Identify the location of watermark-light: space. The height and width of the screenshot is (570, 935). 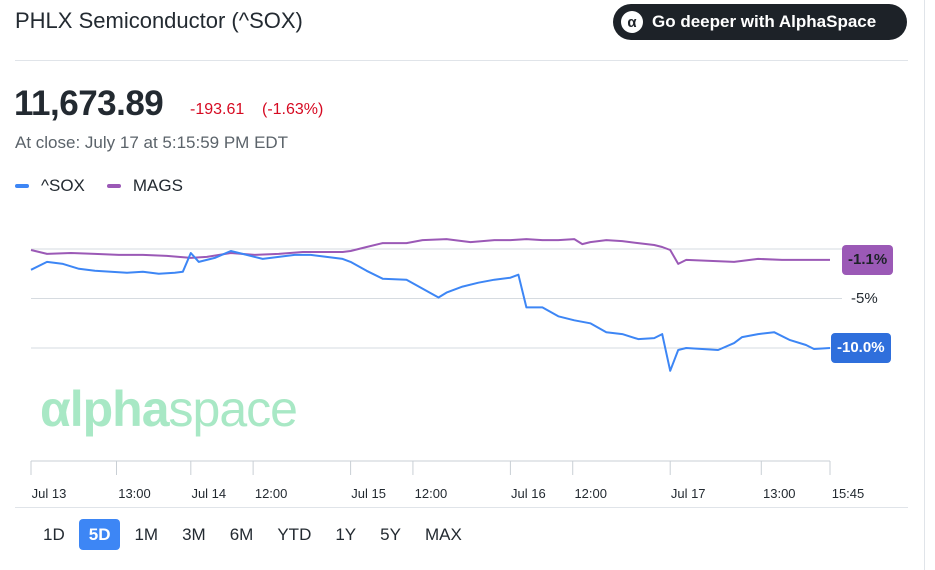
(233, 409).